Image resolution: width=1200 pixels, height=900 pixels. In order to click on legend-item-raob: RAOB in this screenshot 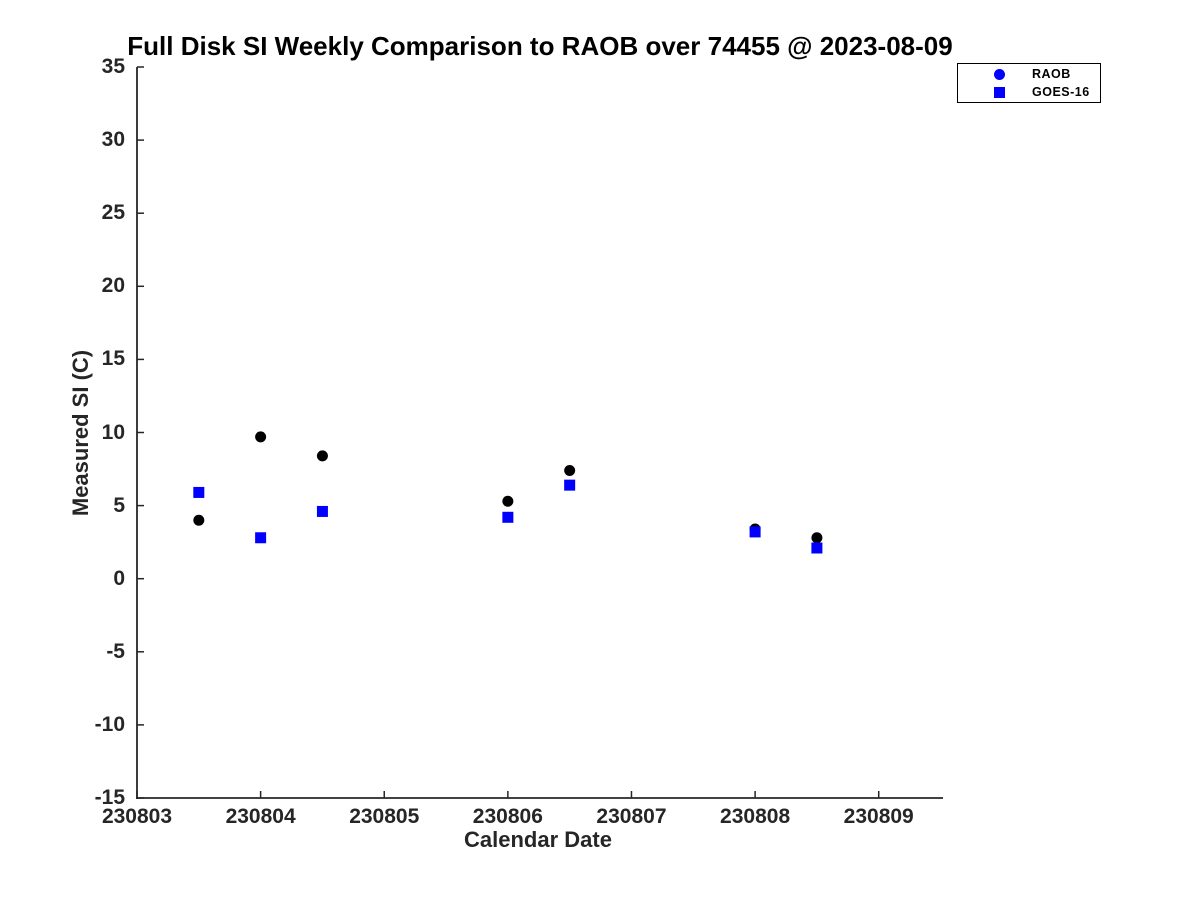, I will do `click(1029, 74)`.